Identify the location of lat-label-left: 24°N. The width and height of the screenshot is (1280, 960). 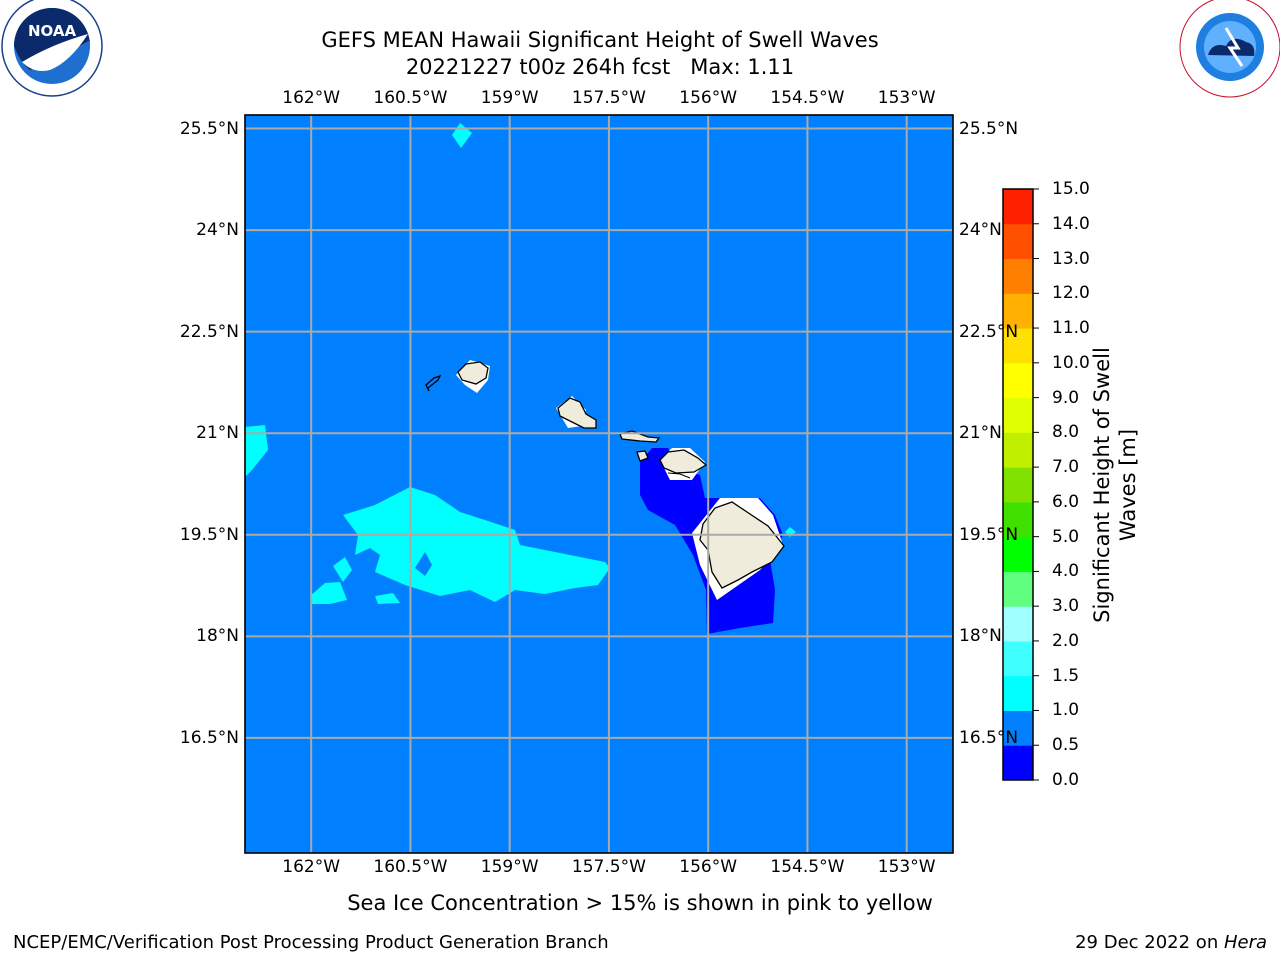
(217, 230).